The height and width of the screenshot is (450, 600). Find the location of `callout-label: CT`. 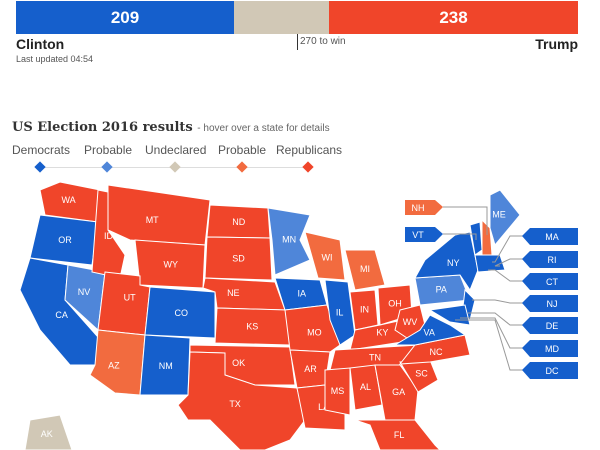

callout-label: CT is located at coordinates (552, 282).